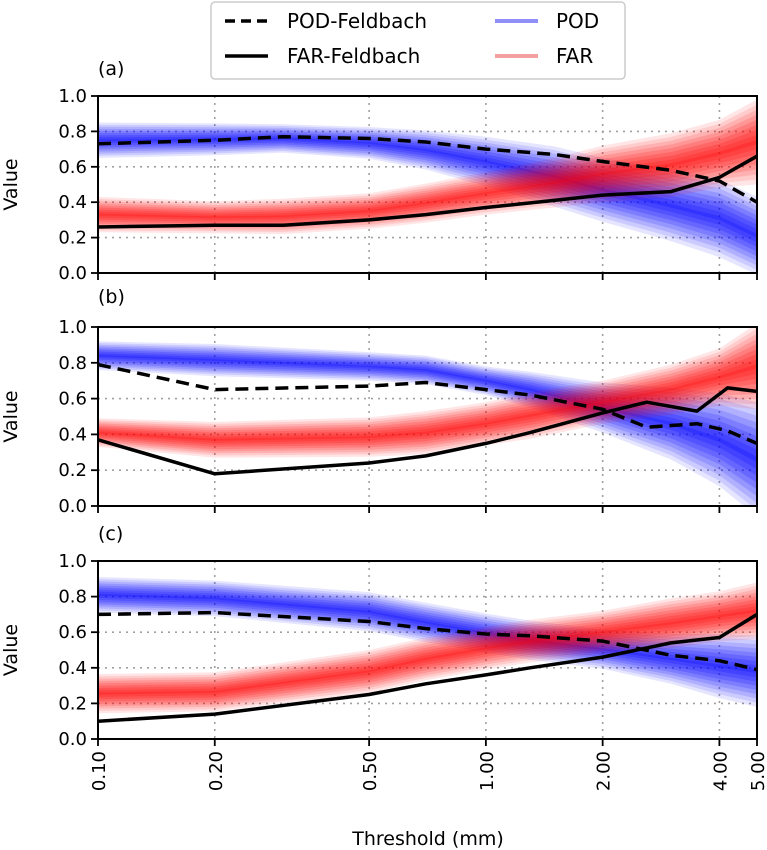 The height and width of the screenshot is (850, 767). What do you see at coordinates (604, 771) in the screenshot?
I see `x-tick-label: 2.00` at bounding box center [604, 771].